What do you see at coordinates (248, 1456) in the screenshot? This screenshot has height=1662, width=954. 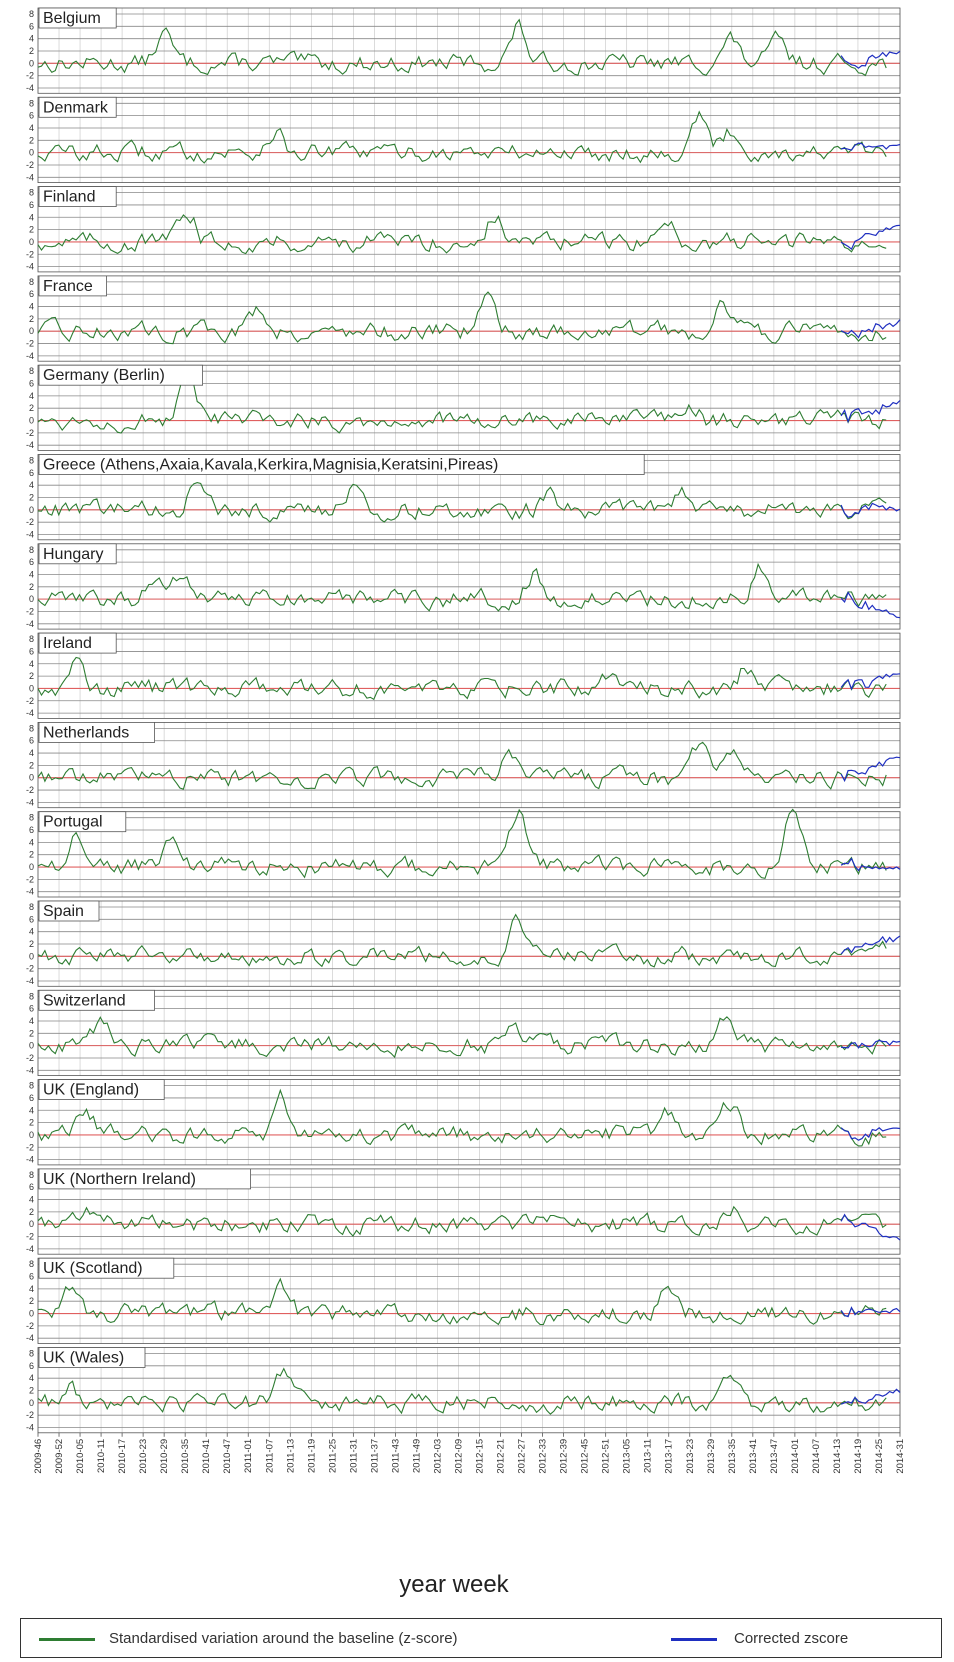 I see `x-tick-label: 2011-01` at bounding box center [248, 1456].